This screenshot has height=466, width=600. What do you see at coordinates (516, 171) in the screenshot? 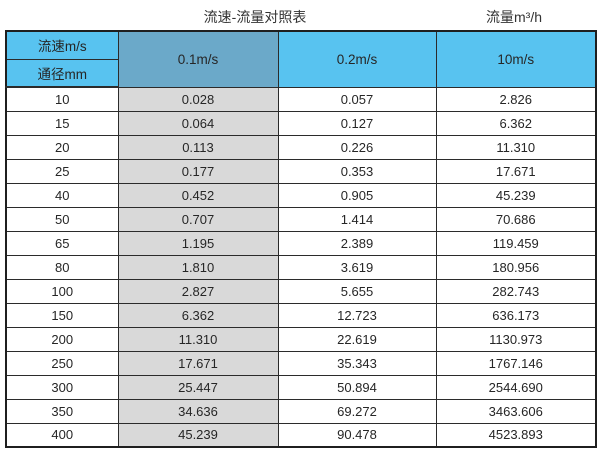
I see `flow-cell-10ms: 17.671` at bounding box center [516, 171].